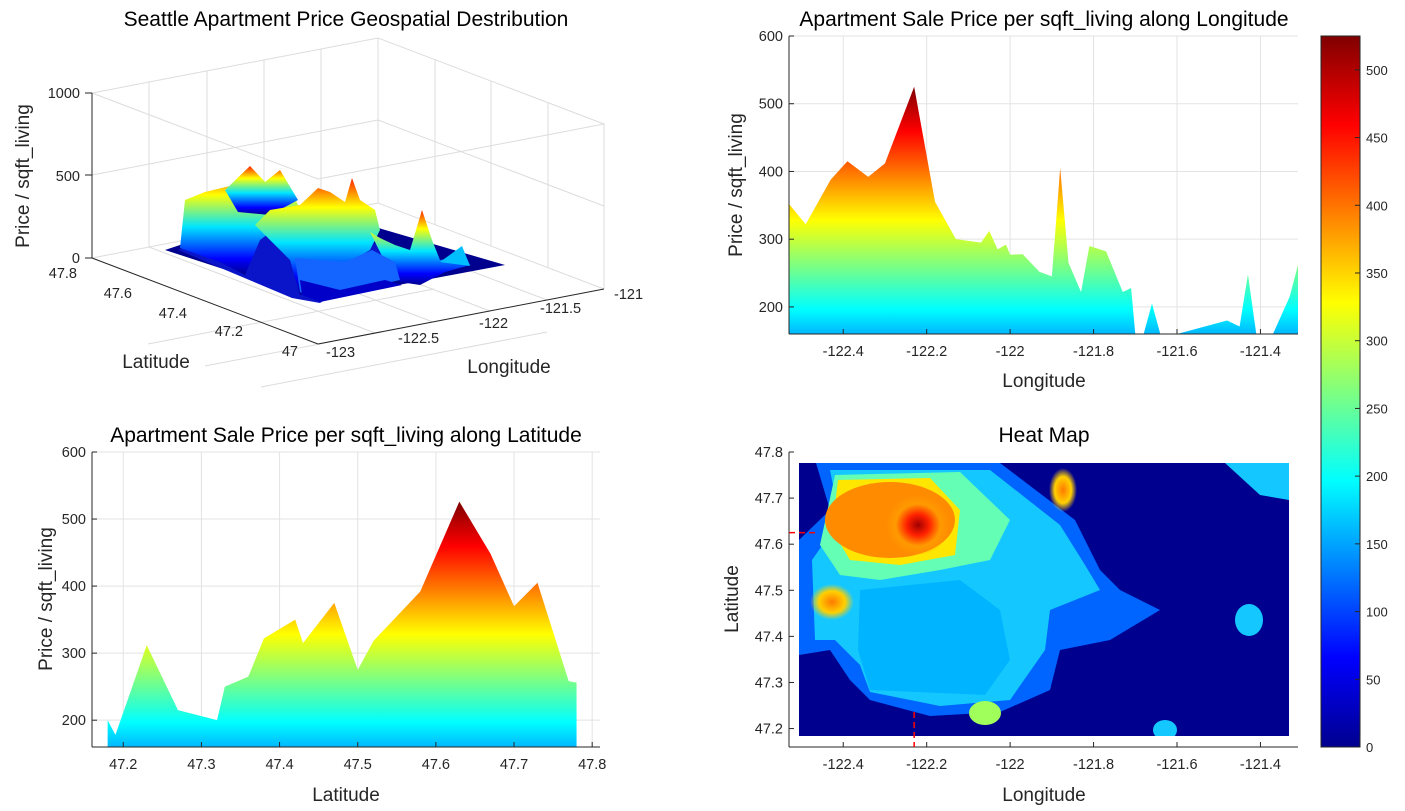 The width and height of the screenshot is (1405, 811). Describe the element at coordinates (1377, 544) in the screenshot. I see `colorbar-tick-label: 150` at that location.